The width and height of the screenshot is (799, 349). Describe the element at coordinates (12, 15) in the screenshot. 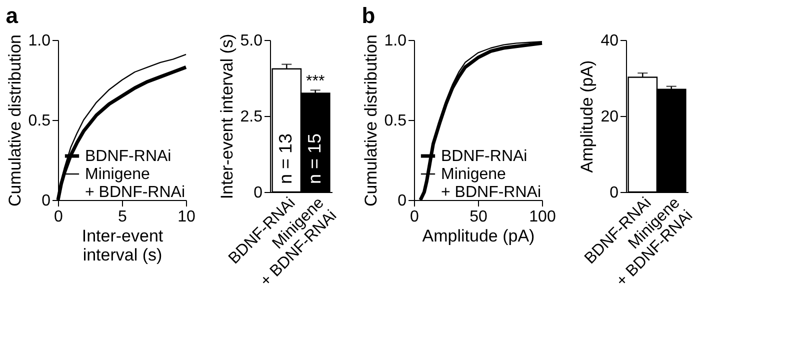

I see `chart-title: a` at that location.